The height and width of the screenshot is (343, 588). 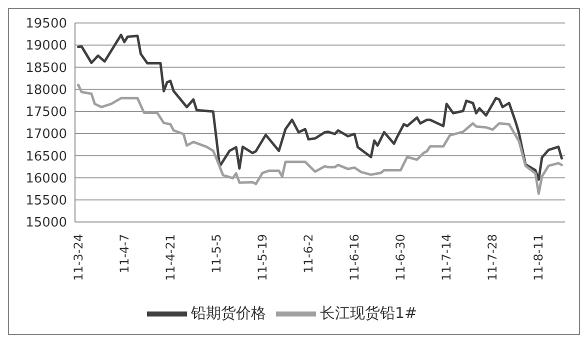 I want to click on x-tick-label: 11-4-21, so click(x=170, y=257).